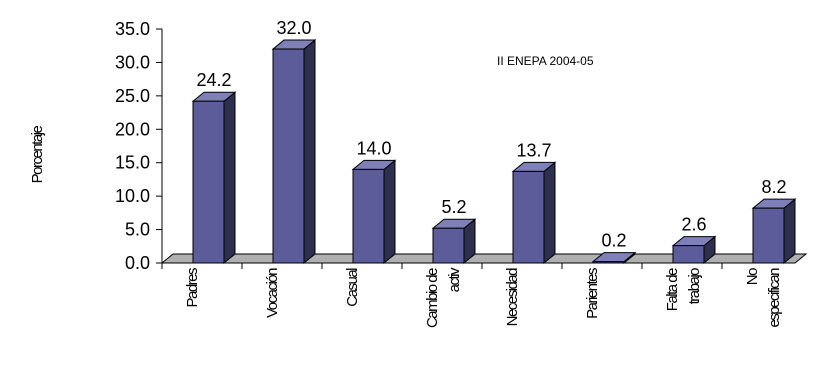  What do you see at coordinates (592, 293) in the screenshot?
I see `category-label: Parientes` at bounding box center [592, 293].